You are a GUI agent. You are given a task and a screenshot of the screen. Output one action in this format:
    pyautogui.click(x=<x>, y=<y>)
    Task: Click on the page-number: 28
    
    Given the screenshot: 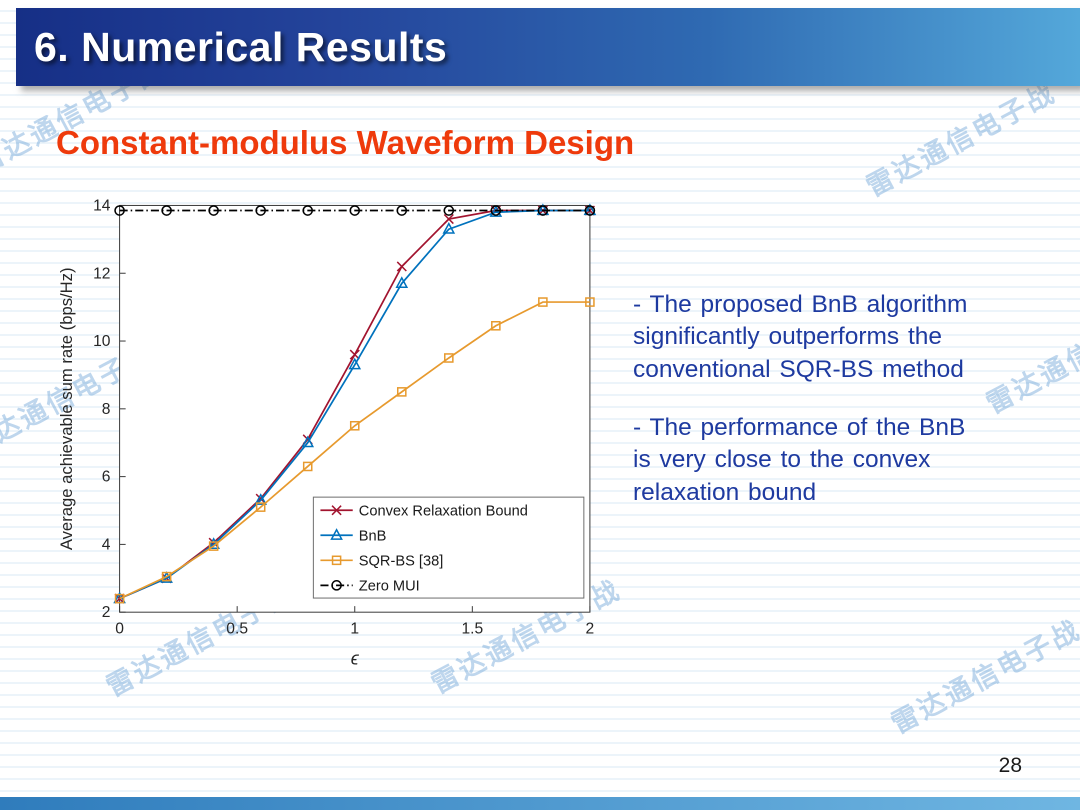 What is the action you would take?
    pyautogui.click(x=1010, y=765)
    